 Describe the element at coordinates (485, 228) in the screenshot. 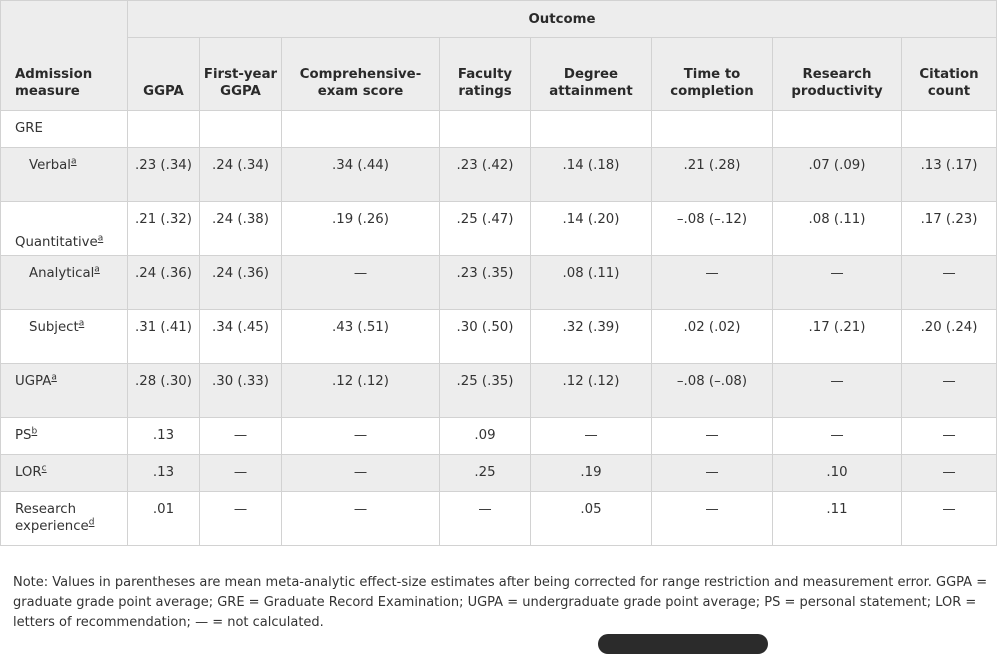

I see `table-cell: .25 (.47)` at that location.